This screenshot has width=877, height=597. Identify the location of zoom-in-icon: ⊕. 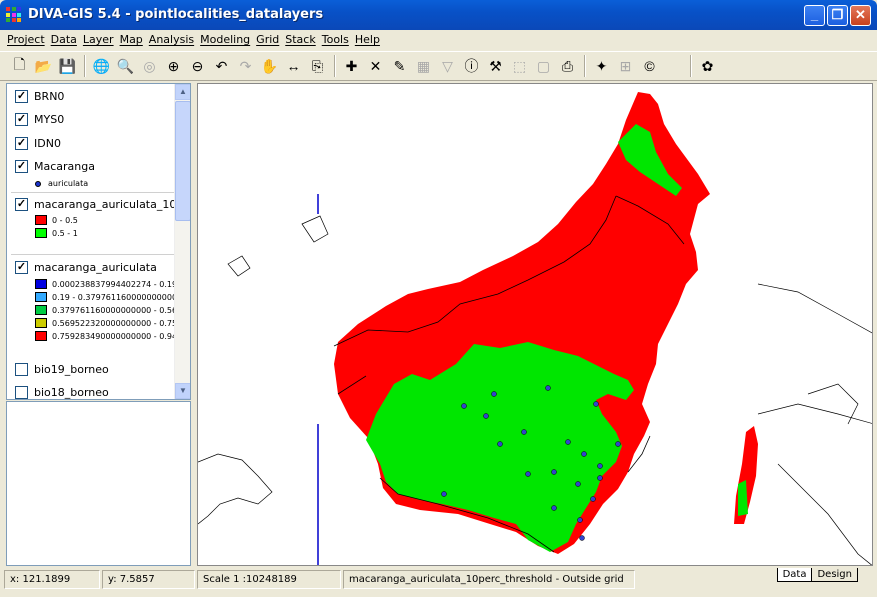
(173, 65).